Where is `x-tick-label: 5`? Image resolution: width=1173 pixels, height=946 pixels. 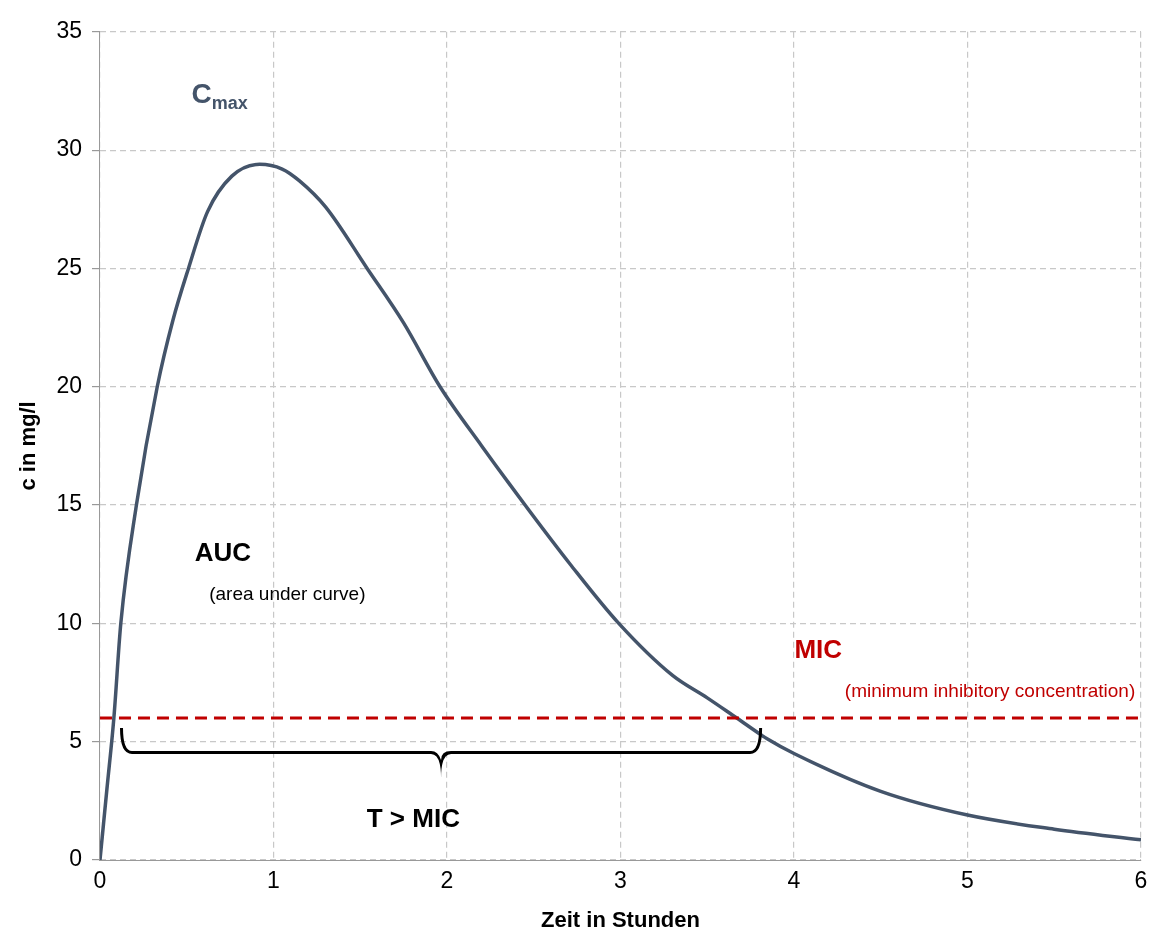 x-tick-label: 5 is located at coordinates (967, 880).